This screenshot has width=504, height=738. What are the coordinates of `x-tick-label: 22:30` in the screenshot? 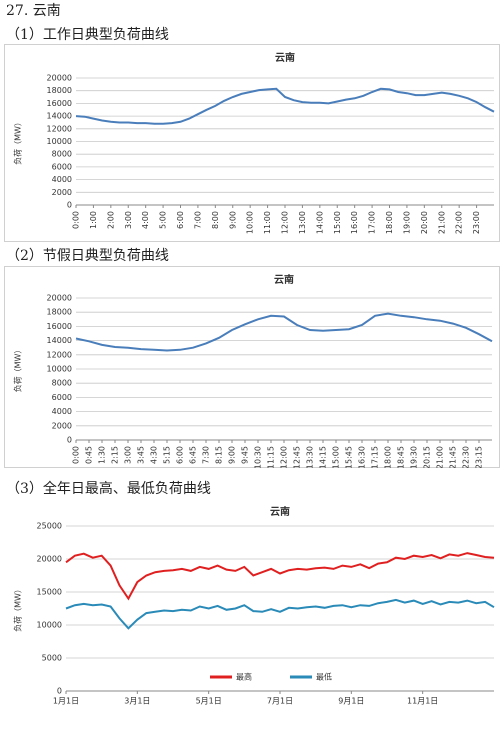 It's located at (466, 457).